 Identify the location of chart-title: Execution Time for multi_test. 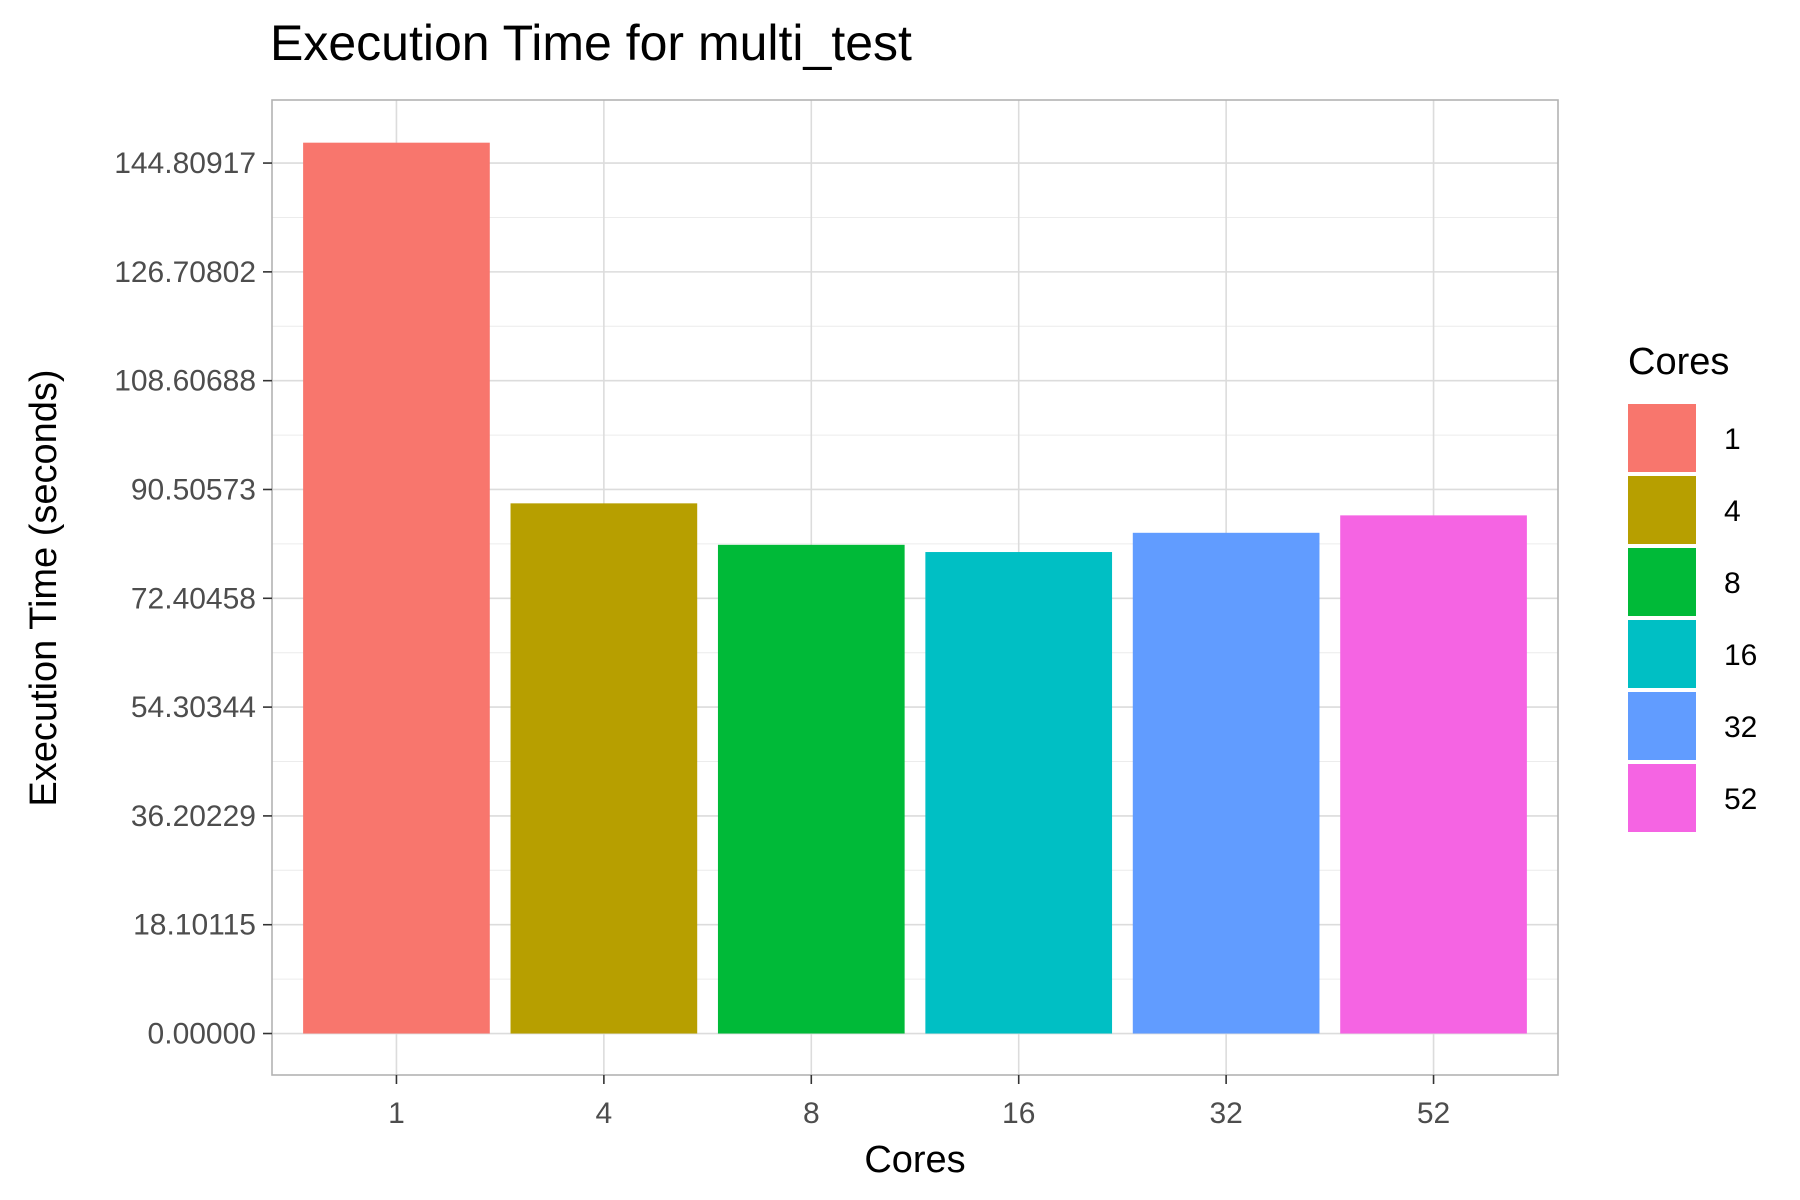
(591, 43).